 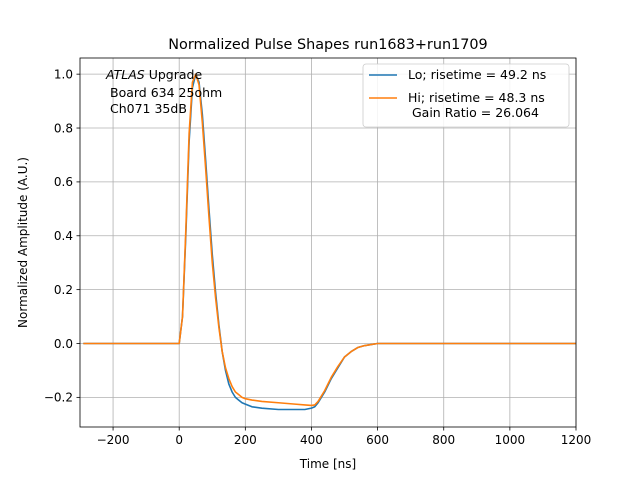 I want to click on annotation-atlas: ATLAS, so click(x=125, y=74).